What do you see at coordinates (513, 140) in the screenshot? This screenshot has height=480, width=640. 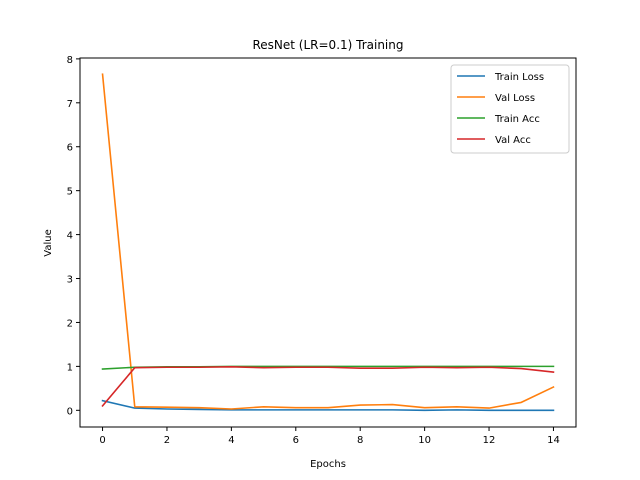 I see `legend-entry: Val Acc` at bounding box center [513, 140].